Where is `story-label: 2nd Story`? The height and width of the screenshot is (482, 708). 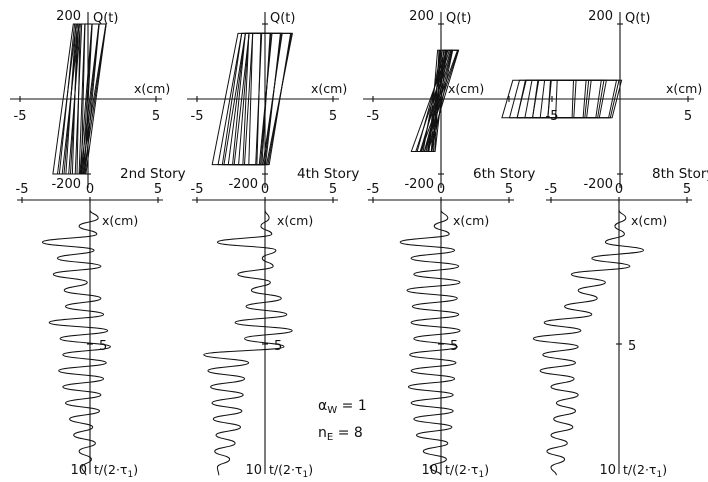
story-label: 2nd Story is located at coordinates (153, 174).